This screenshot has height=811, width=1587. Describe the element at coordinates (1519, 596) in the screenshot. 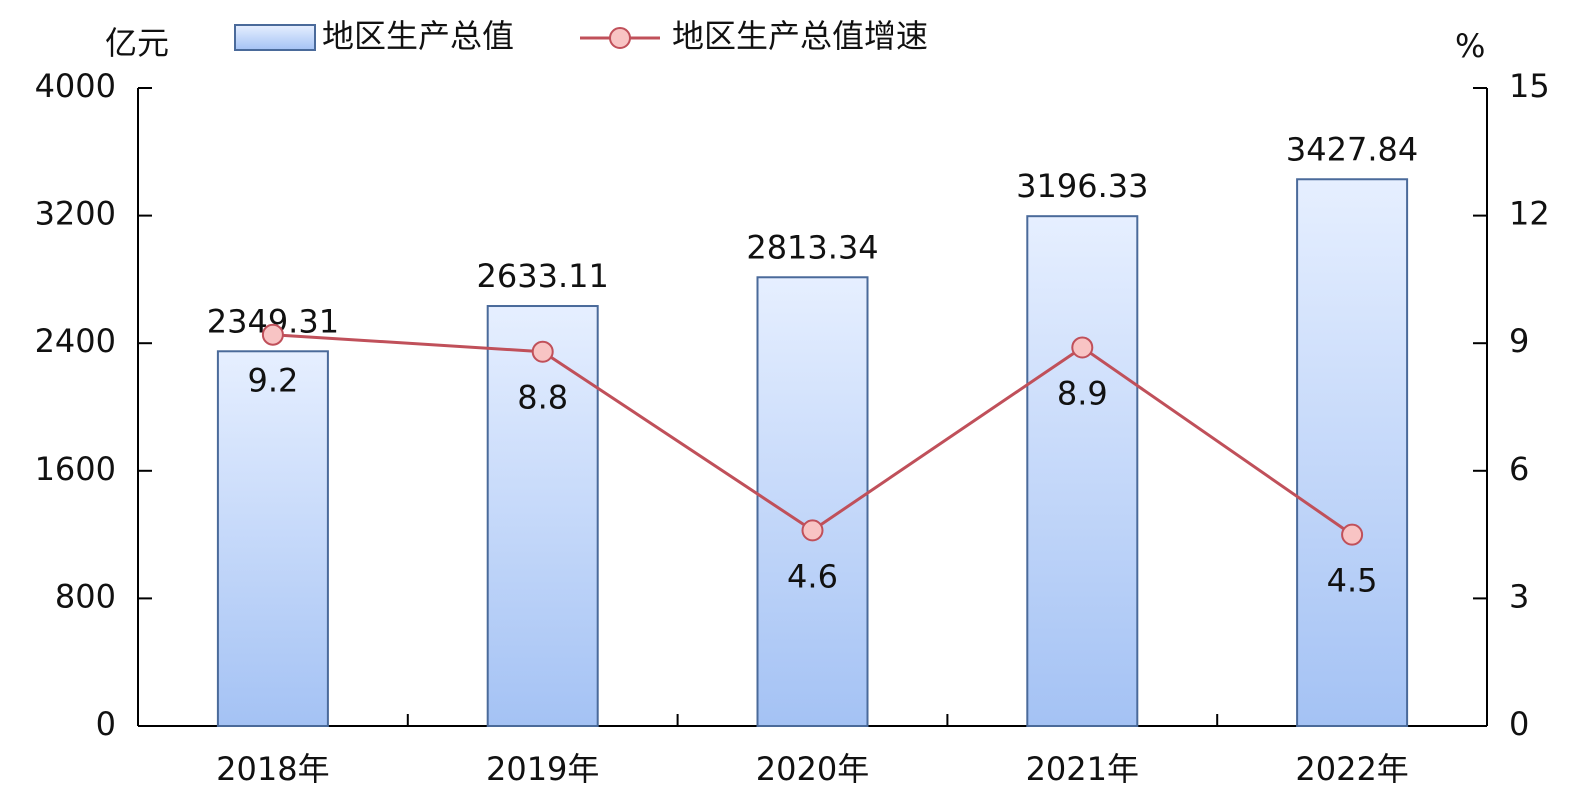

I see `y2-tick-label: 3` at that location.